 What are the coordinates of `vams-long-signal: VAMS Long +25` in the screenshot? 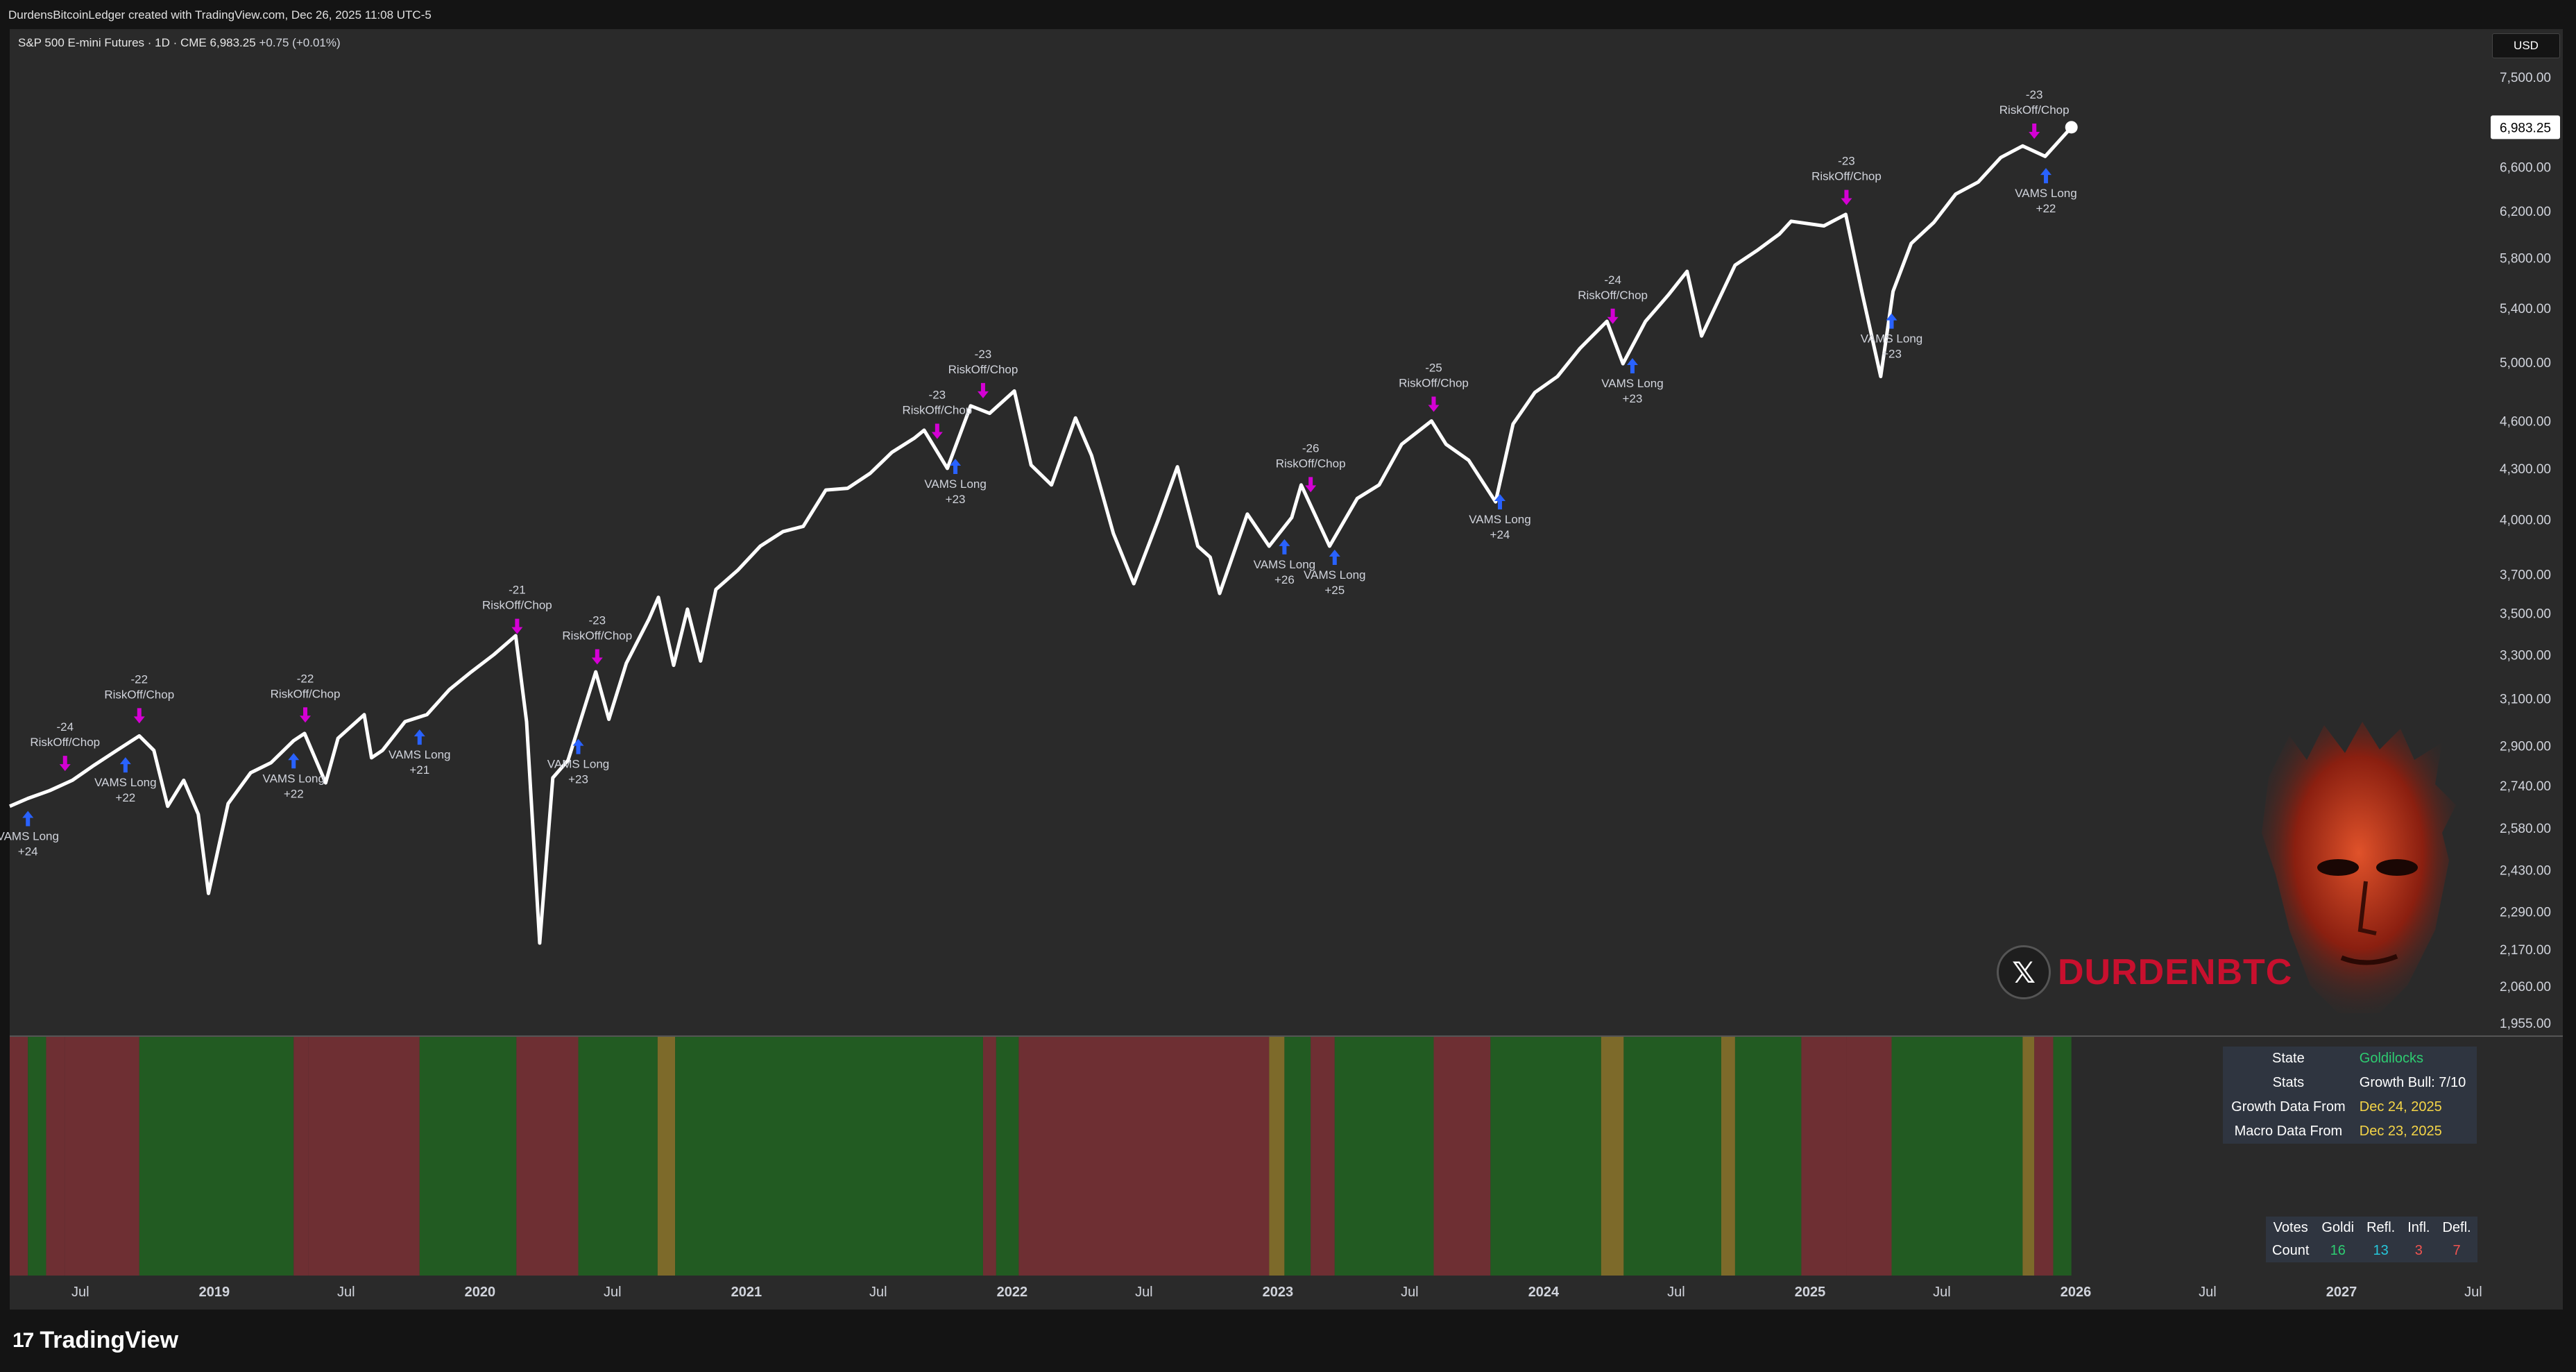 It's located at (1335, 573).